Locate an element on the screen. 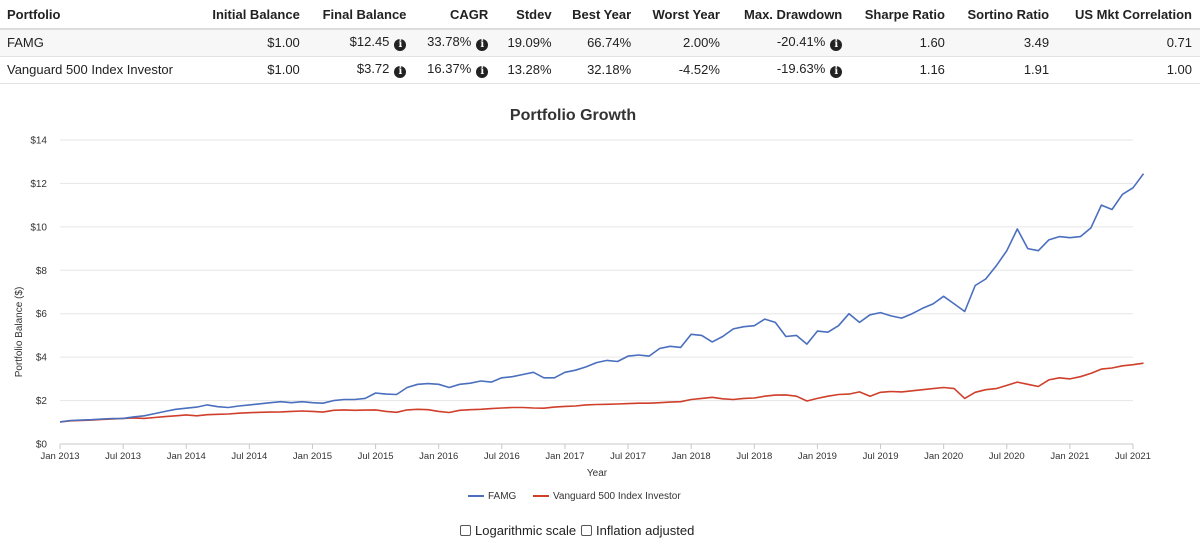 This screenshot has height=541, width=1200. y-tick-label: $14 is located at coordinates (38, 141).